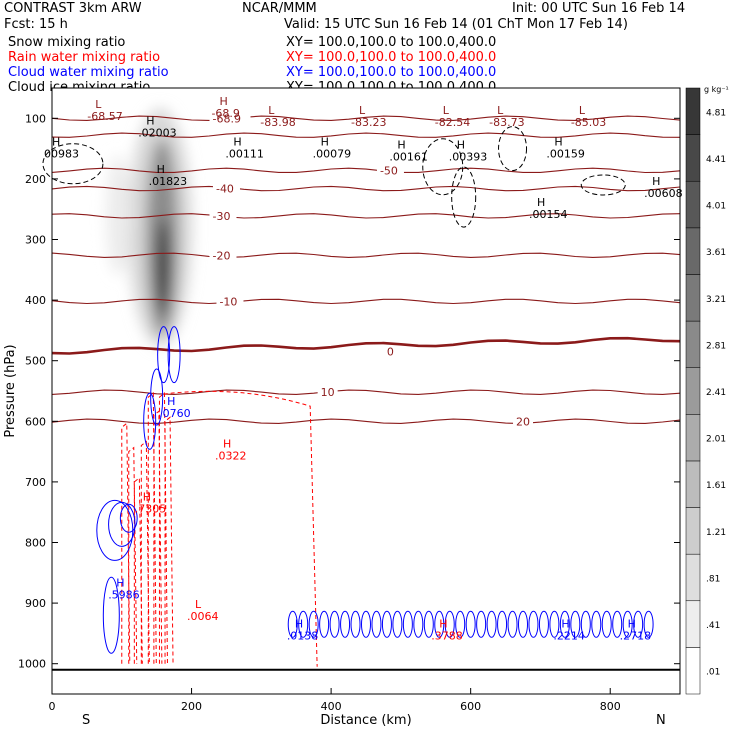 This screenshot has width=740, height=740. What do you see at coordinates (10, 390) in the screenshot?
I see `y-axis-title: Pressure (hPa)` at bounding box center [10, 390].